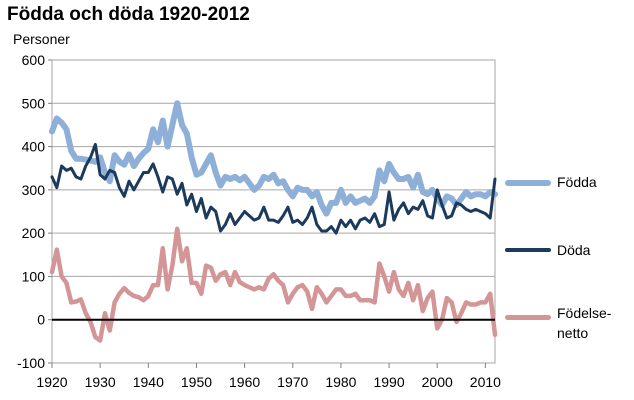 This screenshot has width=634, height=400. I want to click on legend-item-fodelsenetto: Födelse- netto, so click(567, 335).